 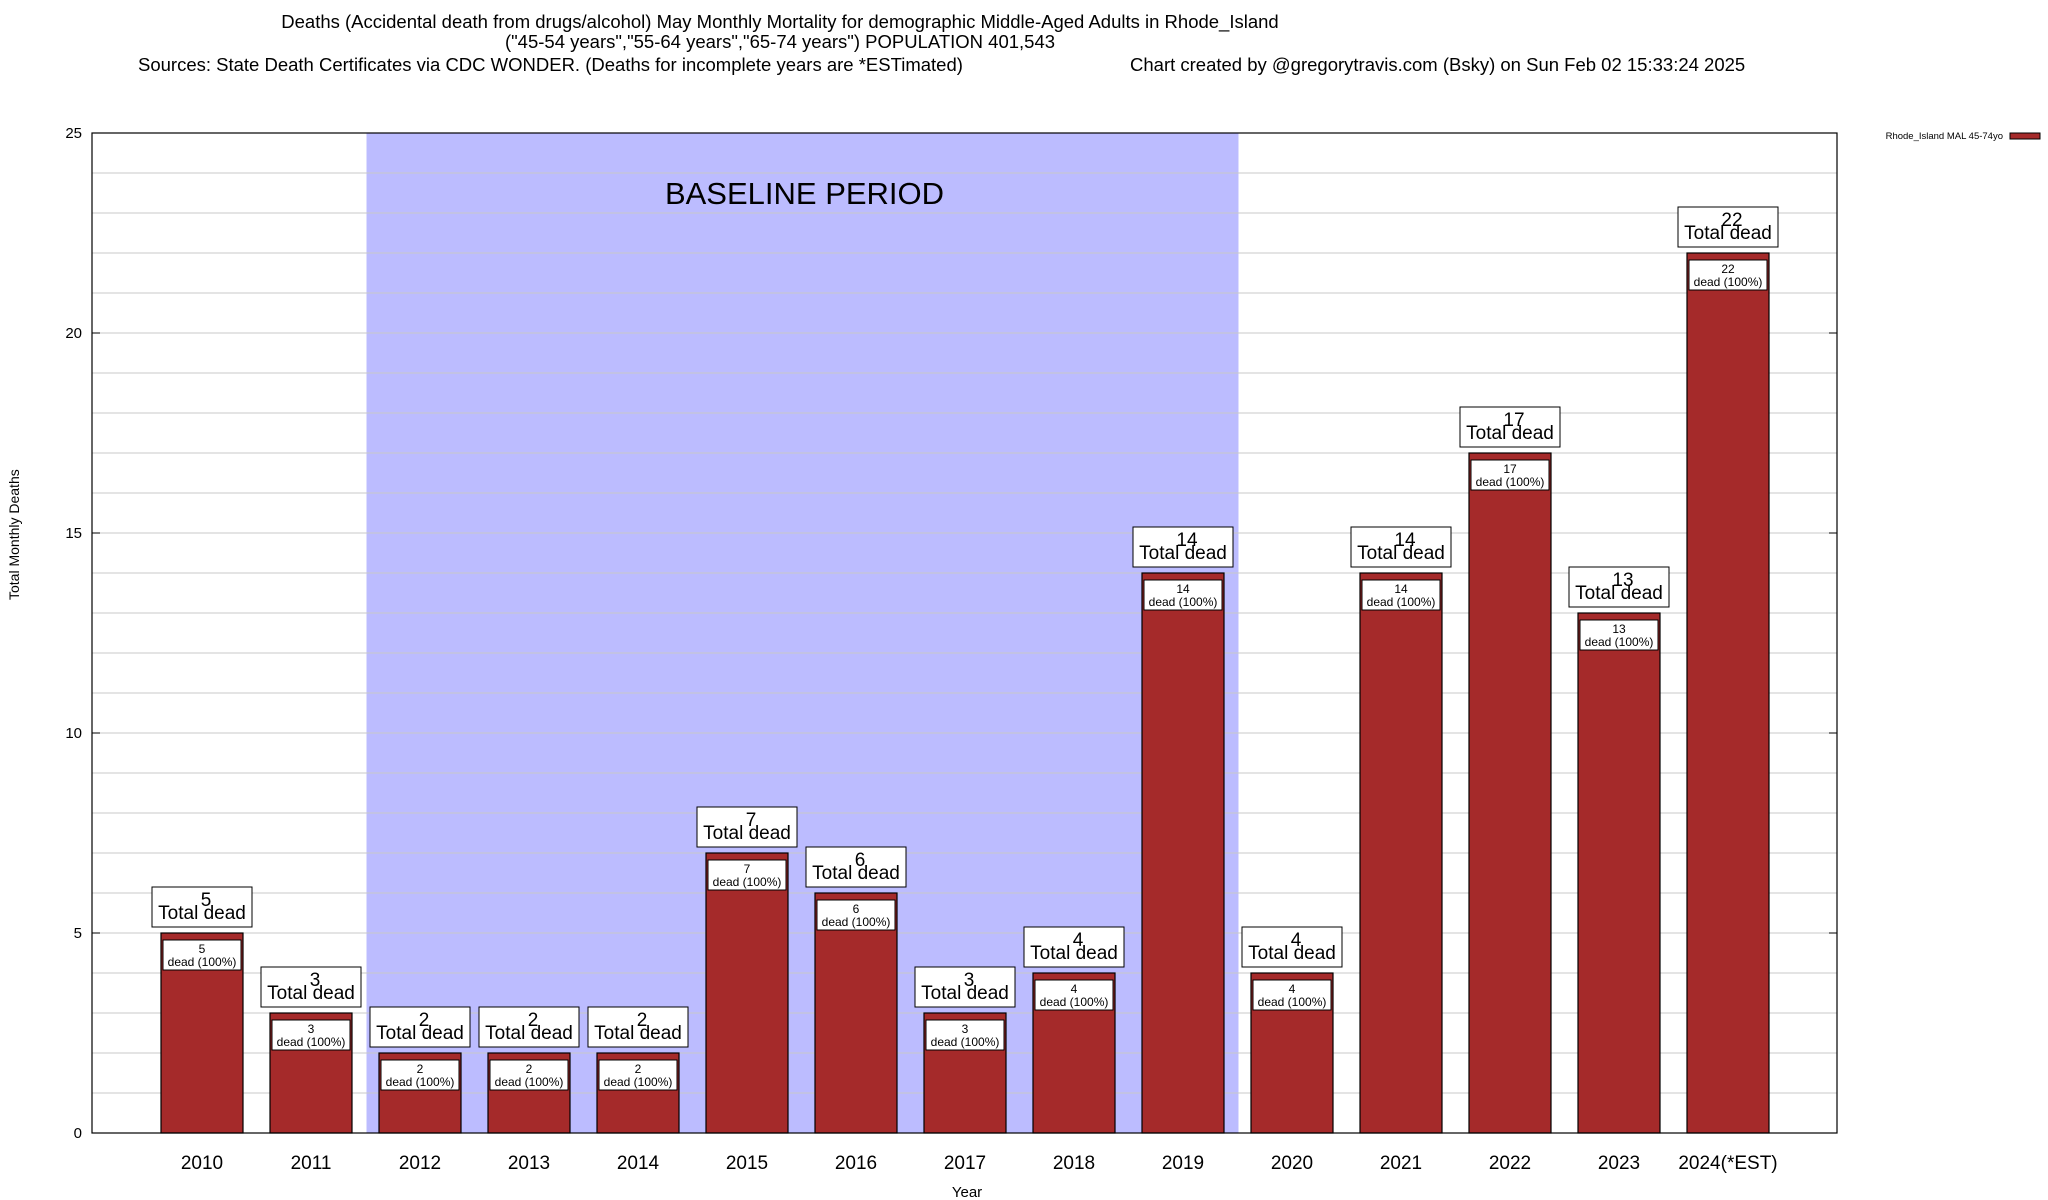 What do you see at coordinates (1074, 1163) in the screenshot?
I see `x-tick-label: 2018` at bounding box center [1074, 1163].